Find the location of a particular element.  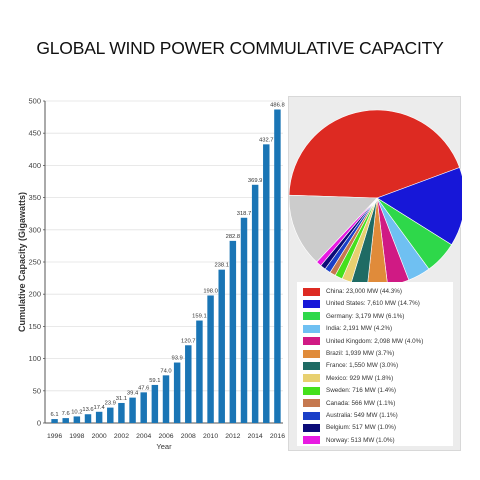

bar-value-label: 31.1 is located at coordinates (121, 399).